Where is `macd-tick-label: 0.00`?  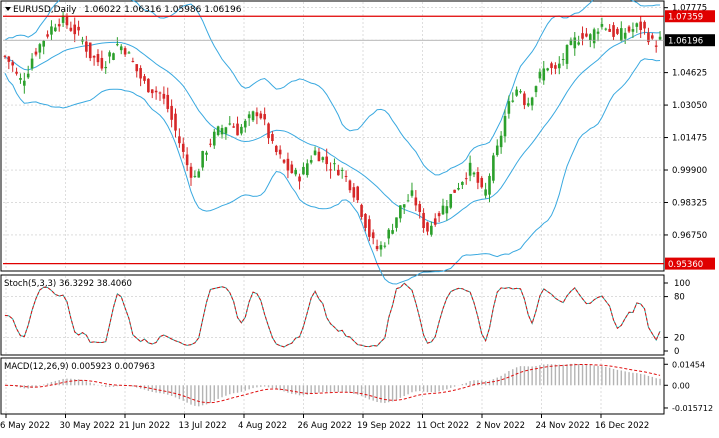 macd-tick-label: 0.00 is located at coordinates (681, 385).